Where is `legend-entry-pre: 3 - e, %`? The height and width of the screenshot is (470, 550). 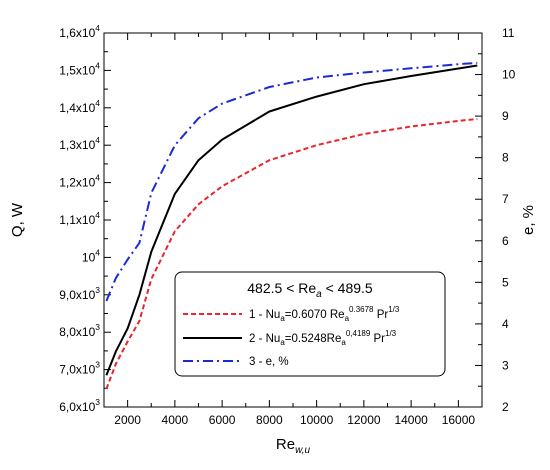 legend-entry-pre: 3 - e, % is located at coordinates (269, 362).